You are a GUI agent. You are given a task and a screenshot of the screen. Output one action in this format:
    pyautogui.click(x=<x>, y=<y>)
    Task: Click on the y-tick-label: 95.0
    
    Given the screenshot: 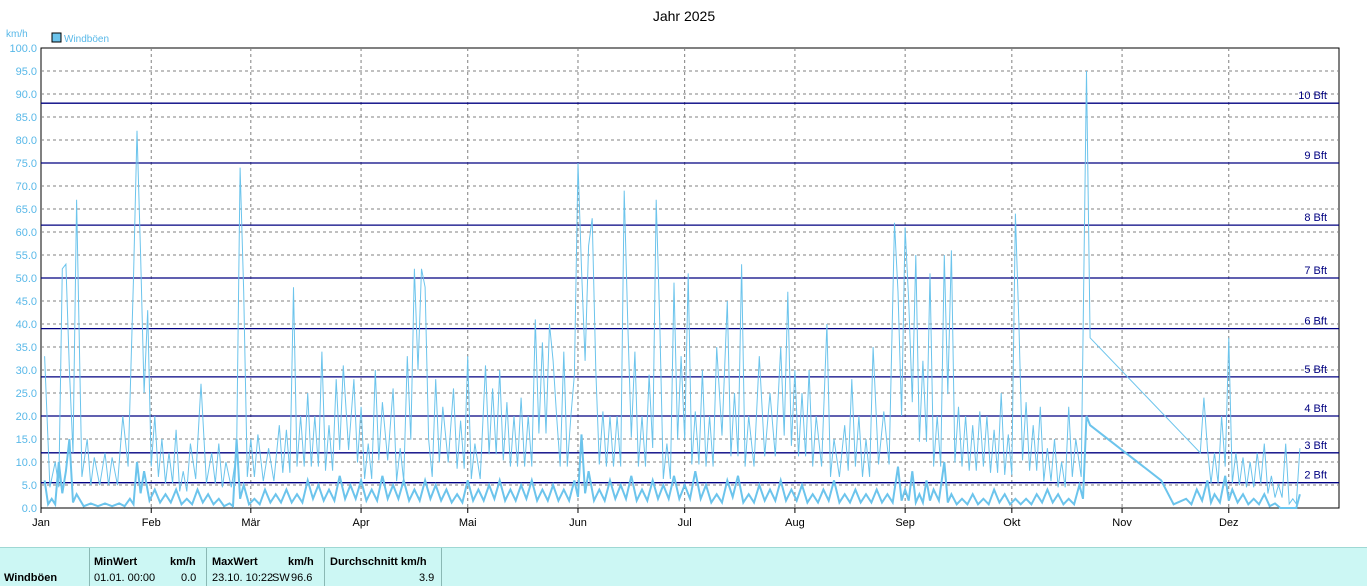 What is the action you would take?
    pyautogui.click(x=26, y=72)
    